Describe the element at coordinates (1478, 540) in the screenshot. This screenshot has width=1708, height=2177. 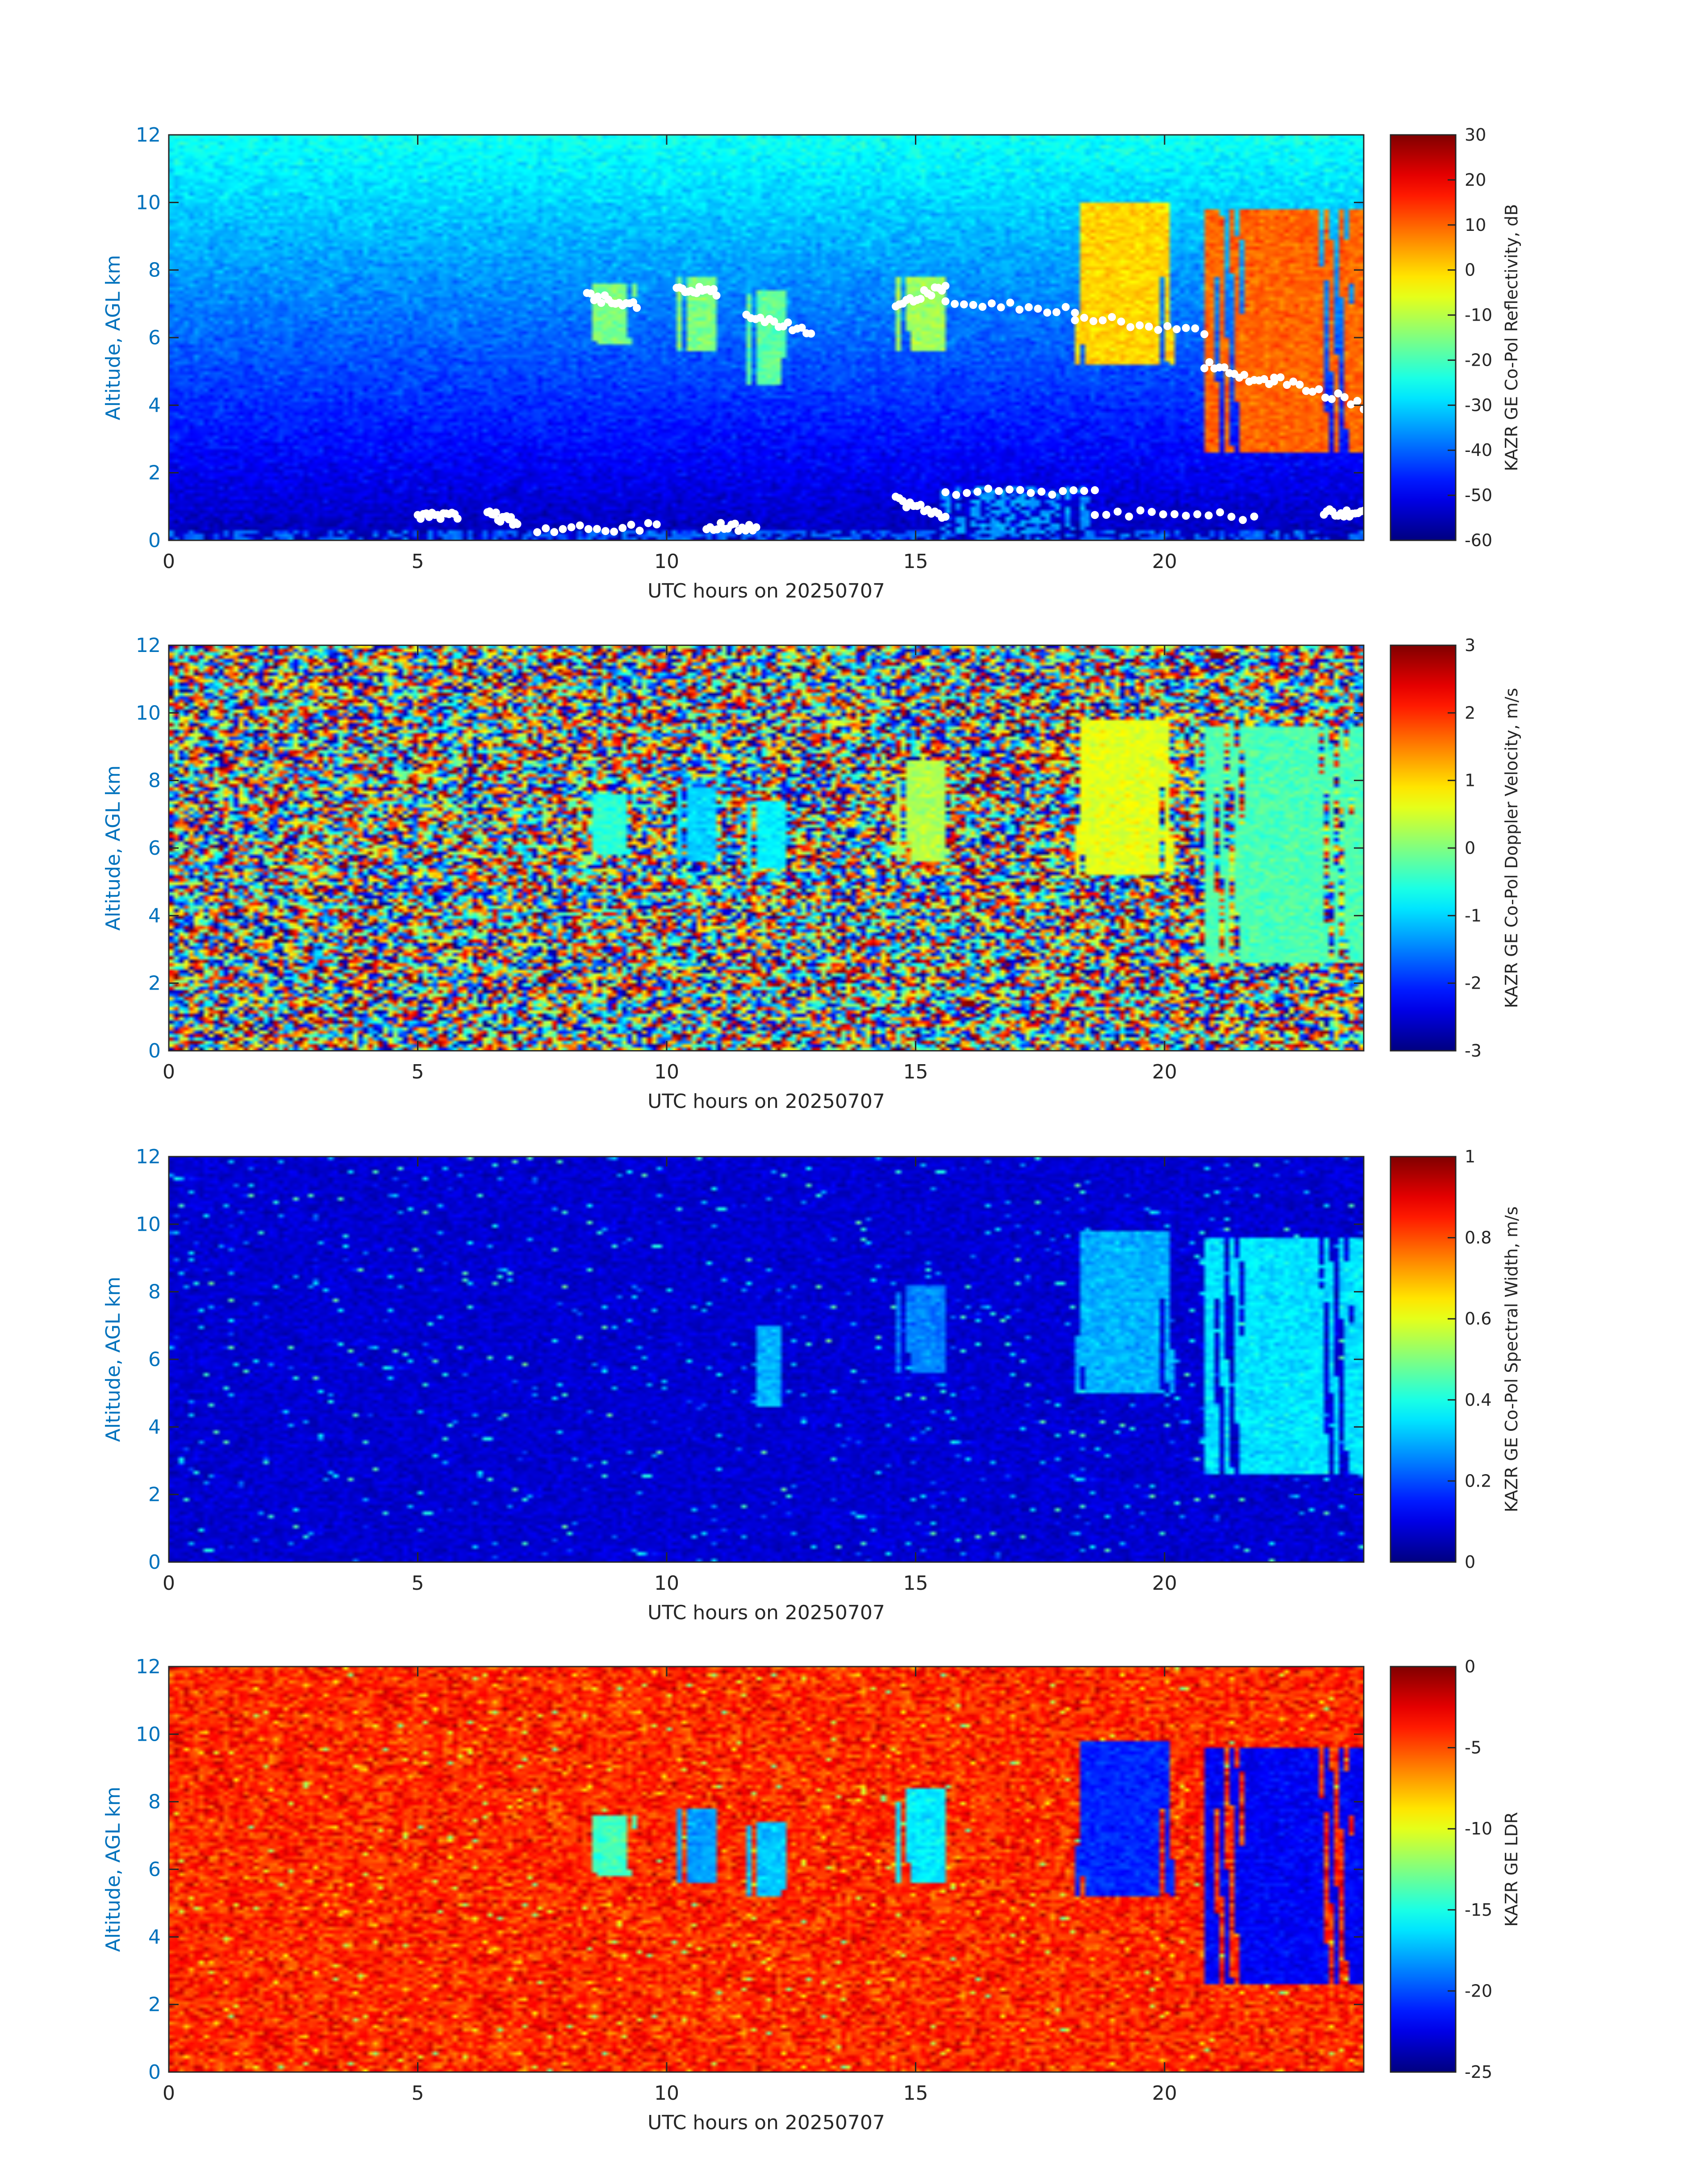
I see `colorbar-tick-label: -60` at that location.